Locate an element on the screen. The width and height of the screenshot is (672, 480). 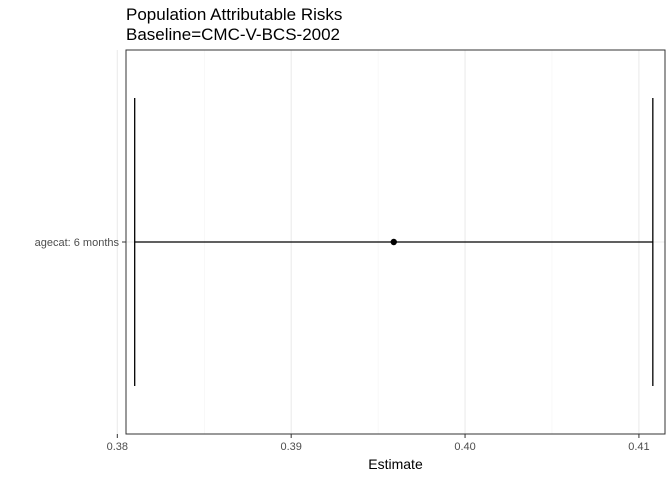
chart-title: Population Attributable Risks is located at coordinates (234, 14).